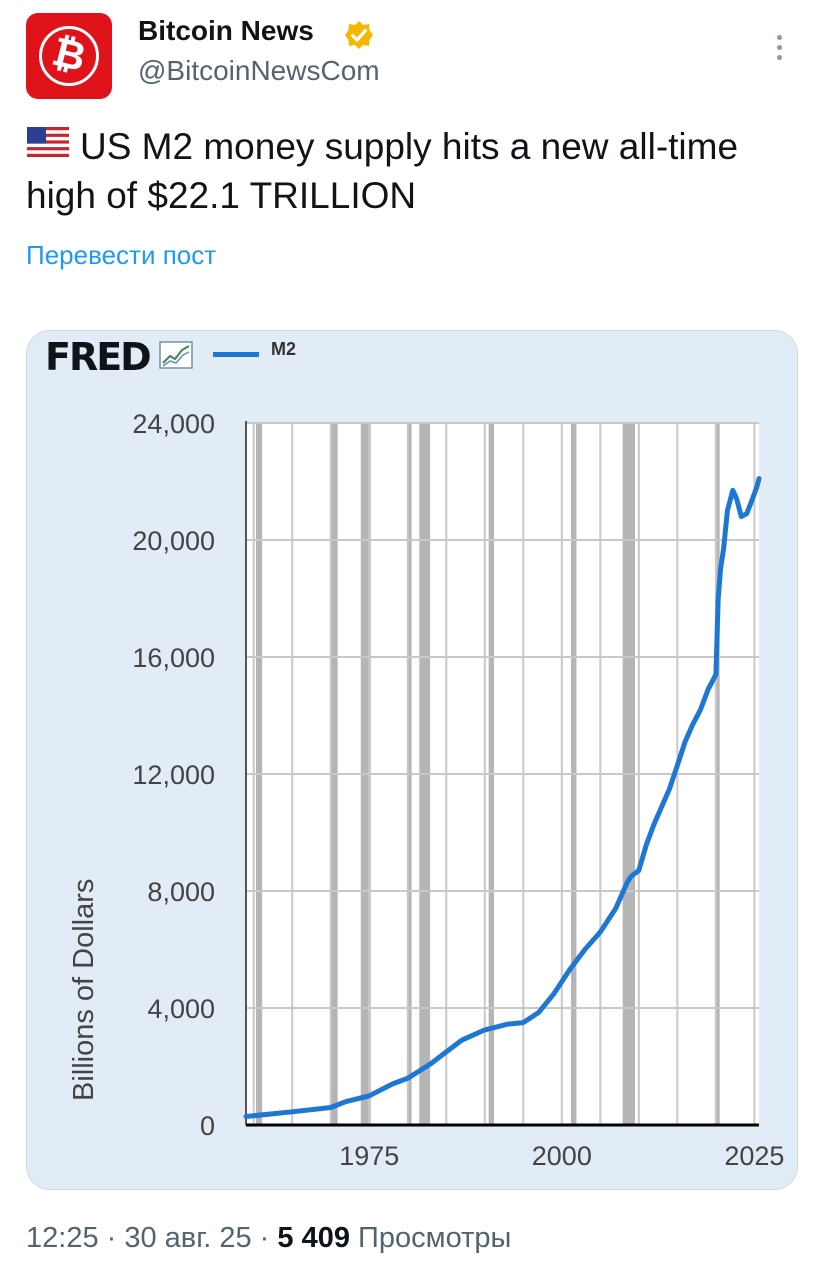 This screenshot has height=1280, width=822. I want to click on more-vertical-icon, so click(780, 47).